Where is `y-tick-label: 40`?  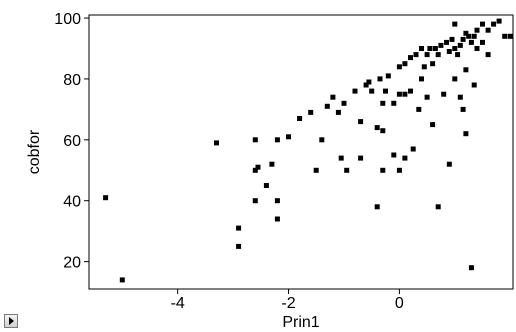
y-tick-label: 40 is located at coordinates (72, 202).